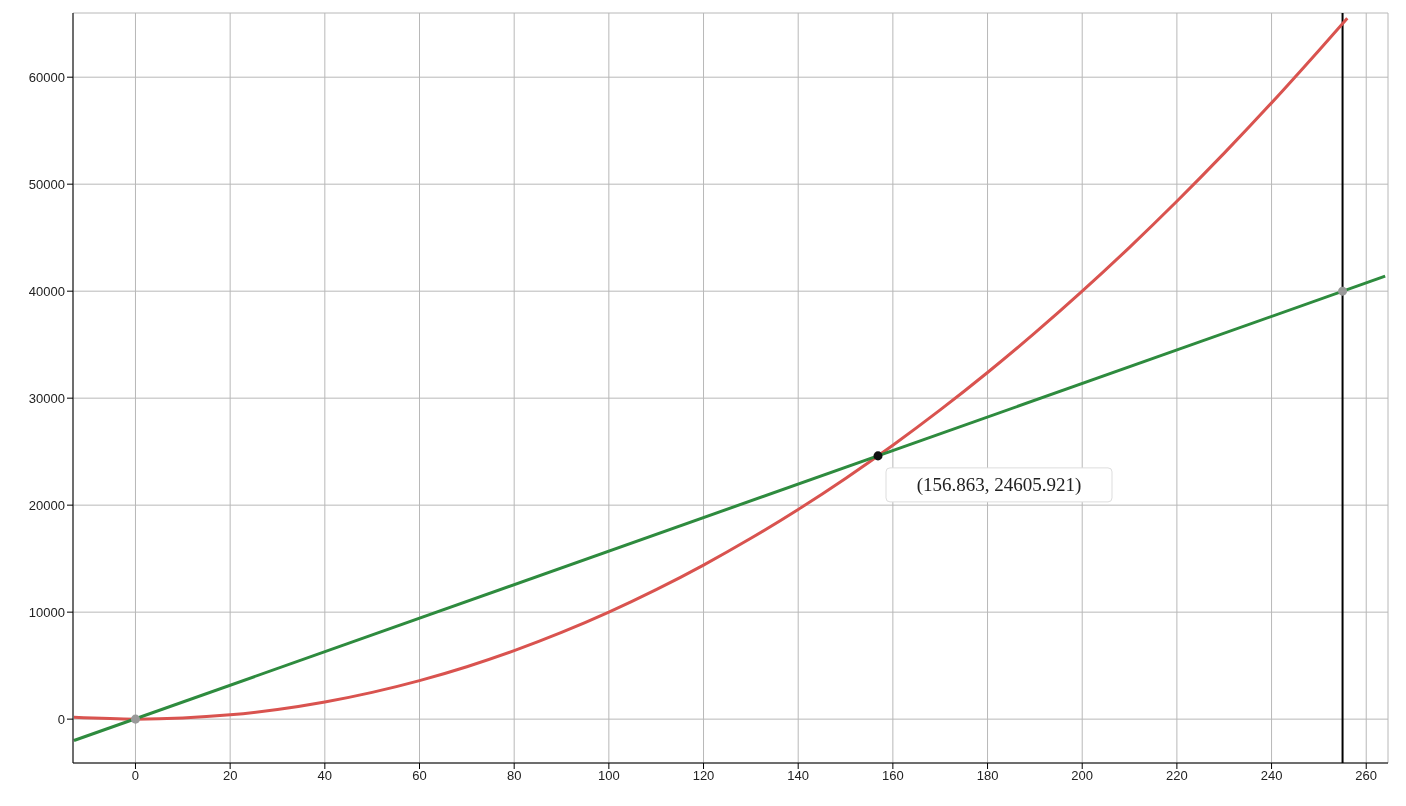 This screenshot has width=1406, height=806. What do you see at coordinates (893, 776) in the screenshot?
I see `x-tick-label: 160` at bounding box center [893, 776].